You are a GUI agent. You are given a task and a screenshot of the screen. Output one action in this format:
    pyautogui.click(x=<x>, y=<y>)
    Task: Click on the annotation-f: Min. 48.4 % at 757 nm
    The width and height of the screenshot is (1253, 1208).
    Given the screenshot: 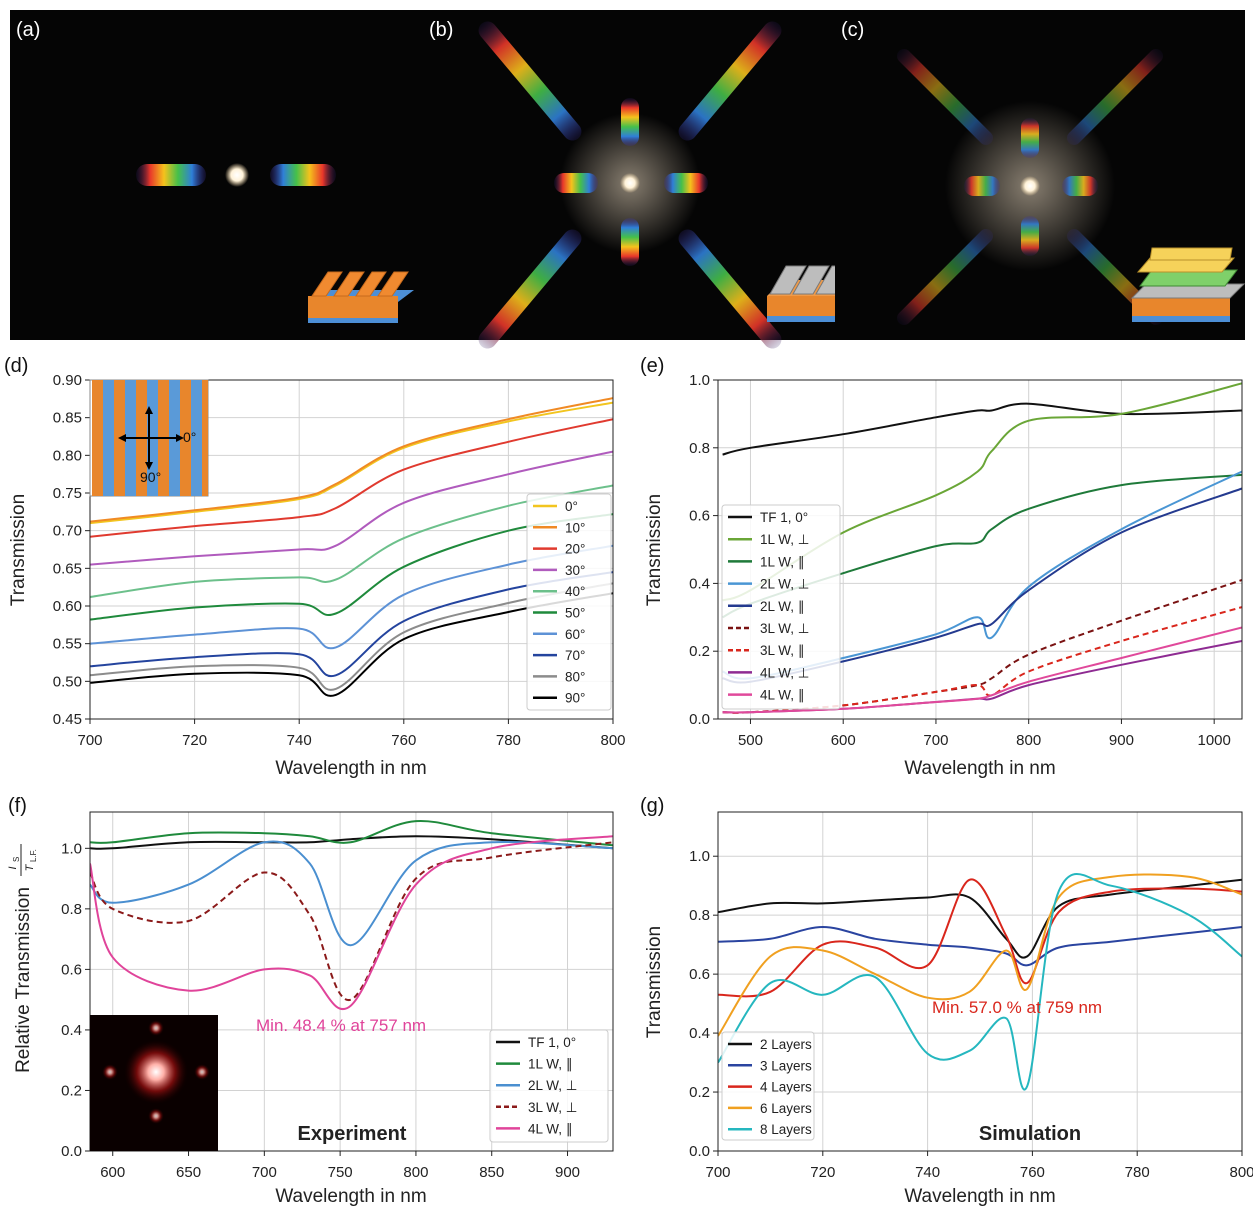 What is the action you would take?
    pyautogui.click(x=341, y=1025)
    